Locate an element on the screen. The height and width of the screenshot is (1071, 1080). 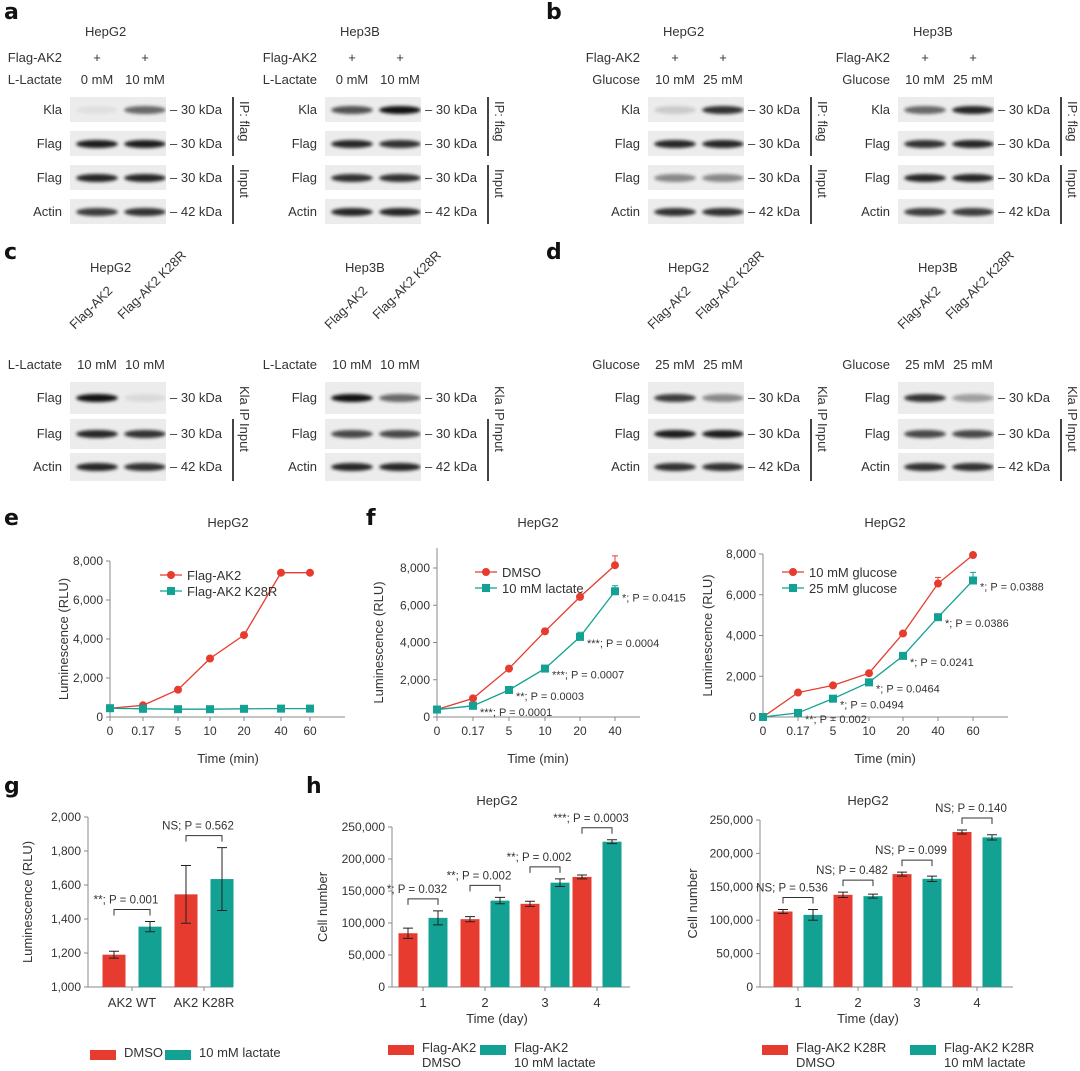
y-tick-label: 6,000 is located at coordinates (88, 600).